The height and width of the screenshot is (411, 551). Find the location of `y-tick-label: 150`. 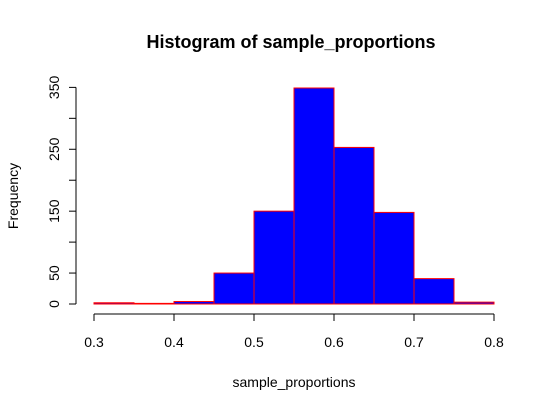

y-tick-label: 150 is located at coordinates (54, 211).